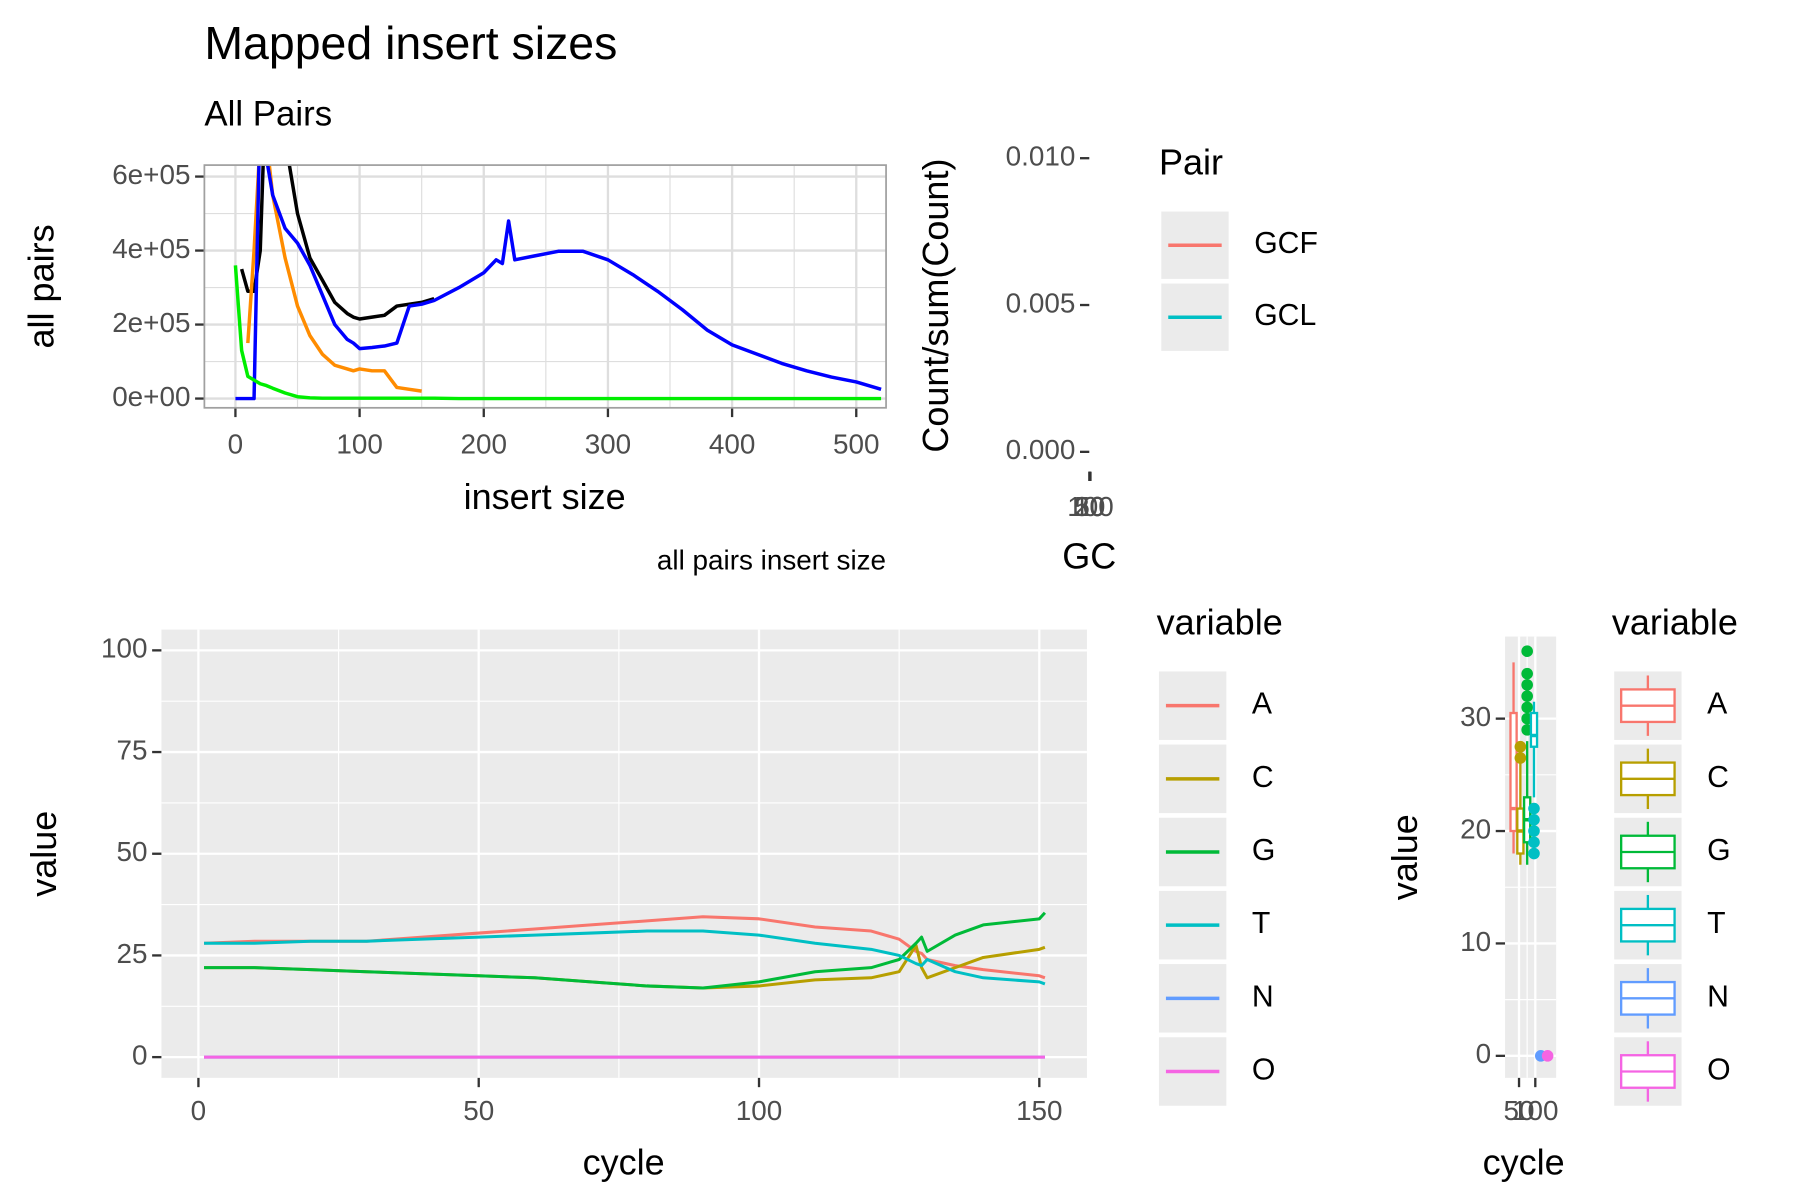 Image resolution: width=1800 pixels, height=1200 pixels. What do you see at coordinates (151, 322) in the screenshot?
I see `y-tick-label: 2e+05` at bounding box center [151, 322].